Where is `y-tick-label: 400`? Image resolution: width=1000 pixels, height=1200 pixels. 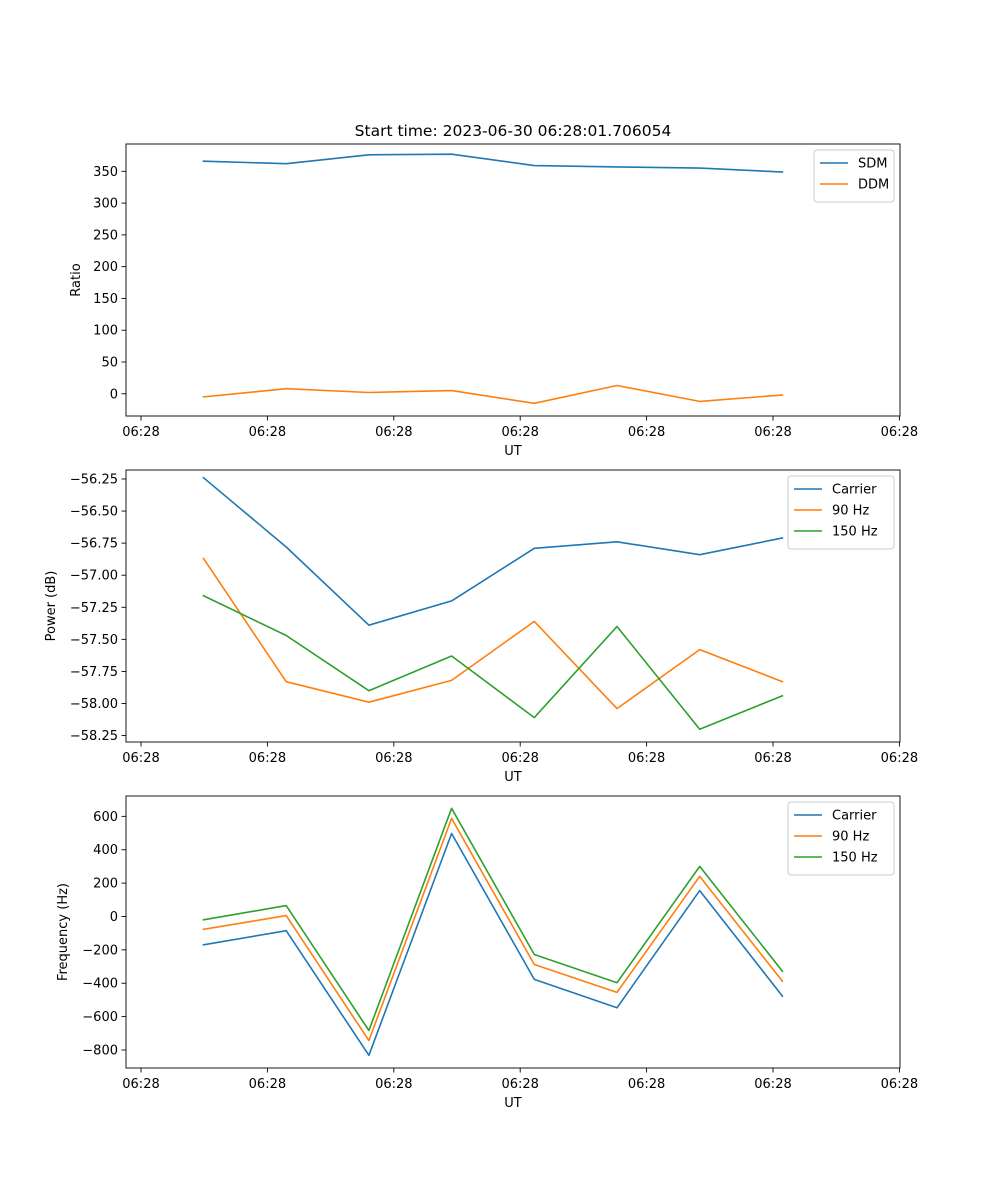 y-tick-label: 400 is located at coordinates (105, 850).